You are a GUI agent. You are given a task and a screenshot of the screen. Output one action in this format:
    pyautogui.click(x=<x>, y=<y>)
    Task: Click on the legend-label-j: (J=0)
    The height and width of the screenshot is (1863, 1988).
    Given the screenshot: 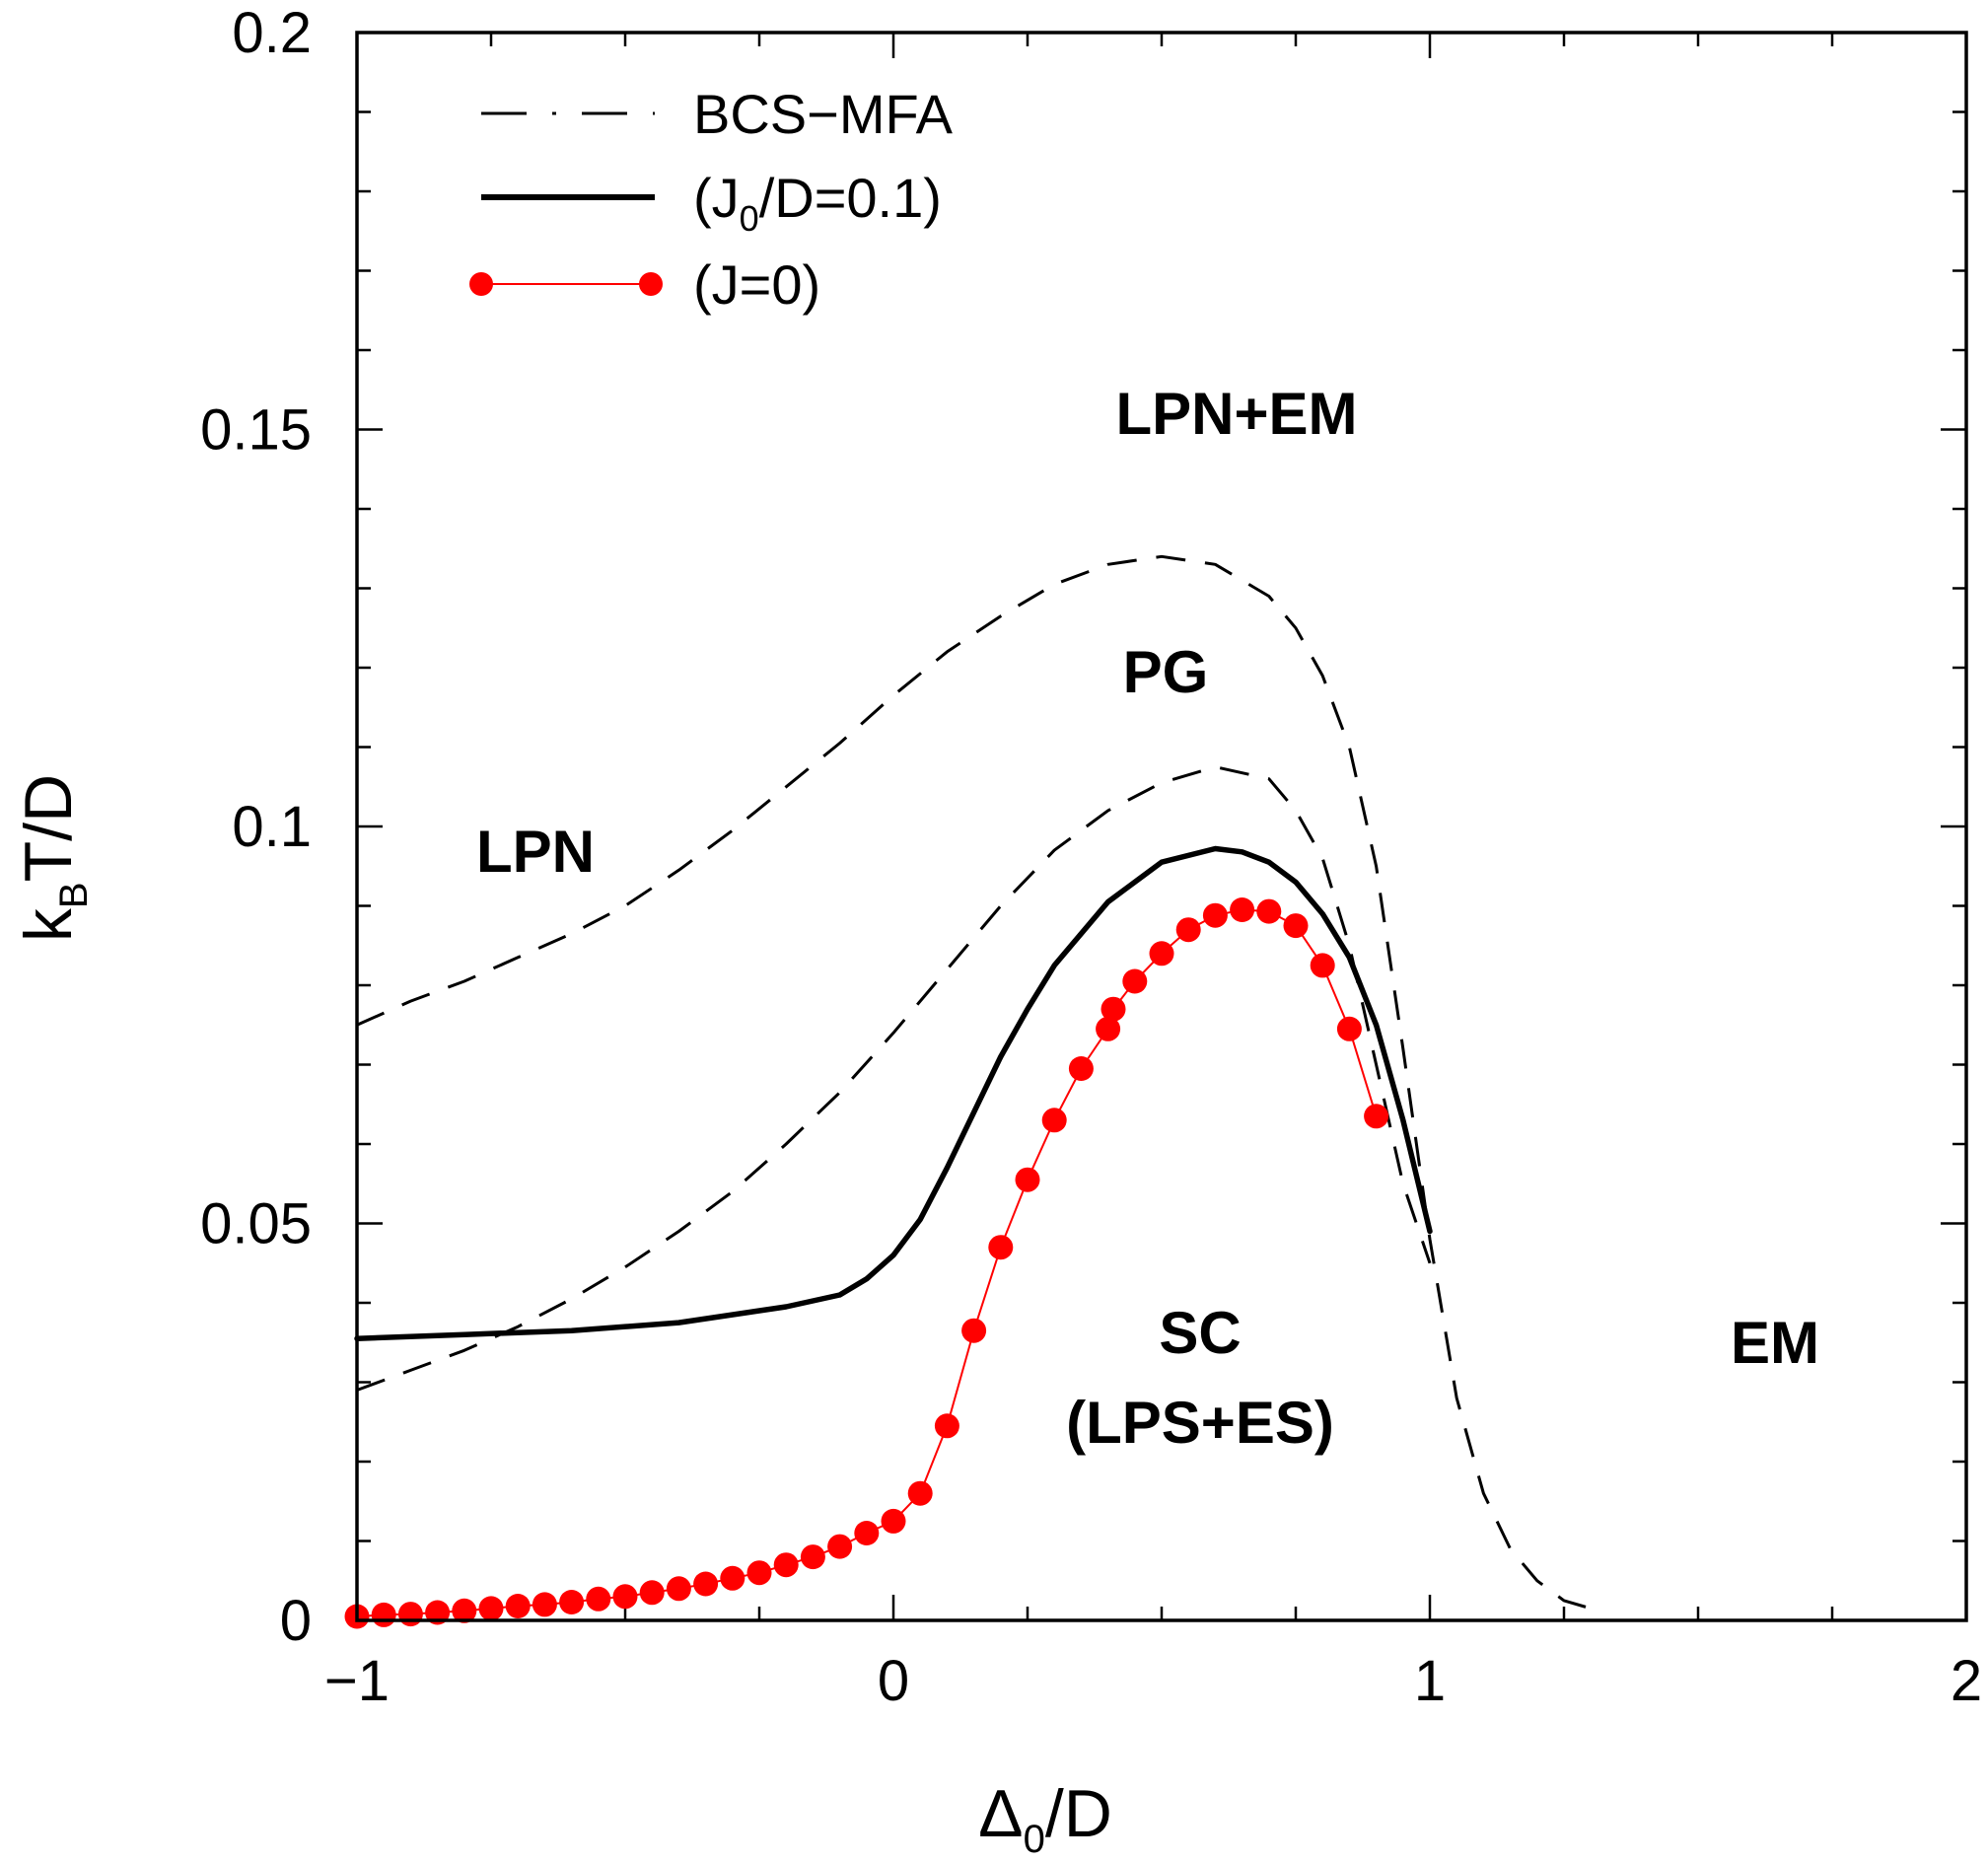 What is the action you would take?
    pyautogui.click(x=757, y=285)
    